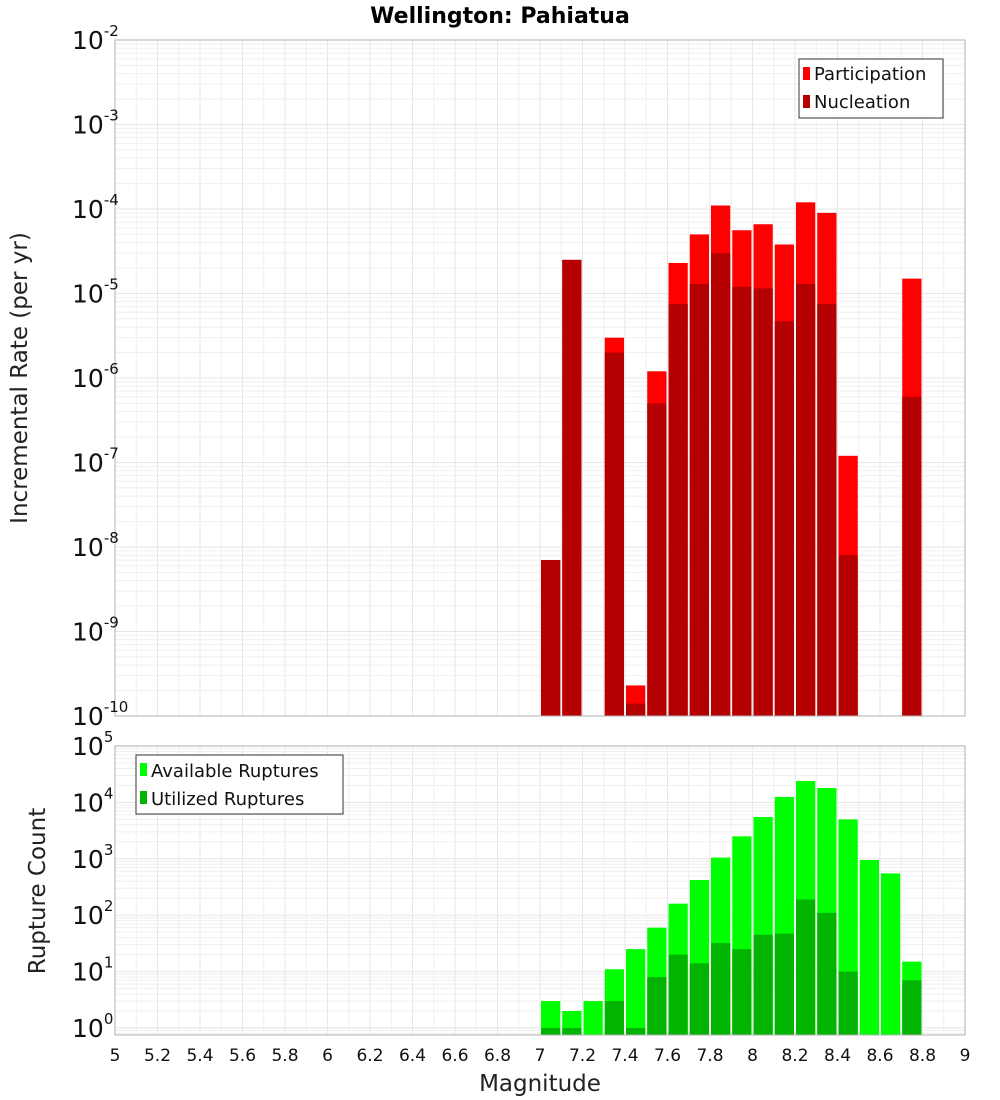 This screenshot has width=1000, height=1100. I want to click on x-tick-label: 7.8, so click(709, 1056).